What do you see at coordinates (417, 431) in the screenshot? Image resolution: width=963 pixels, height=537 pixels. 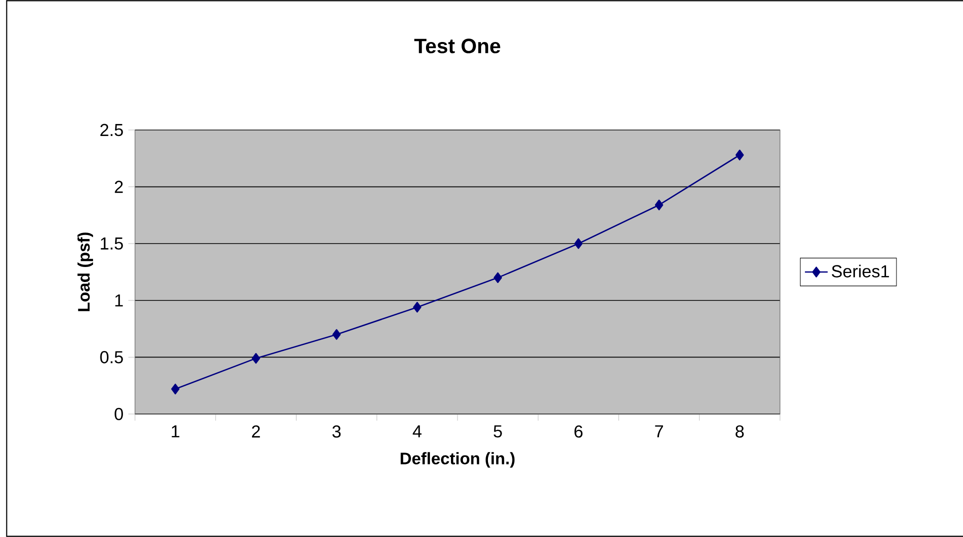 I see `x-tick-label: 4` at bounding box center [417, 431].